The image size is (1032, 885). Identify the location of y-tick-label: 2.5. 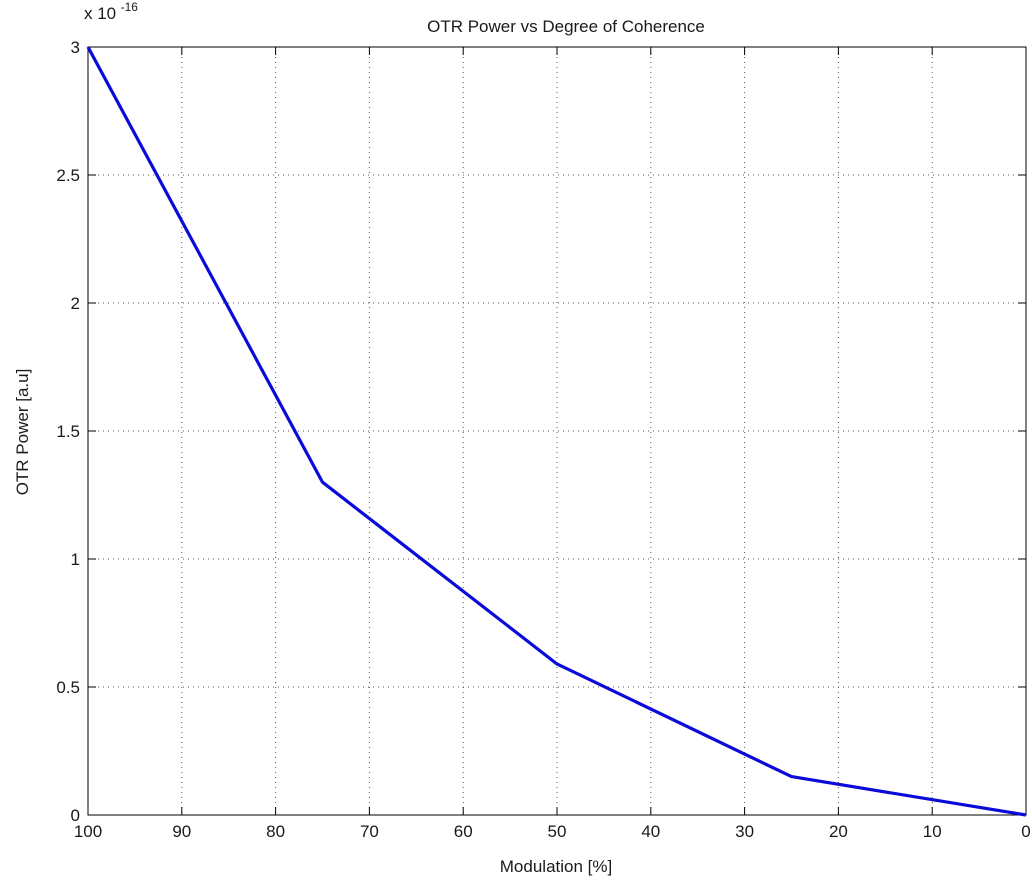
(68, 175).